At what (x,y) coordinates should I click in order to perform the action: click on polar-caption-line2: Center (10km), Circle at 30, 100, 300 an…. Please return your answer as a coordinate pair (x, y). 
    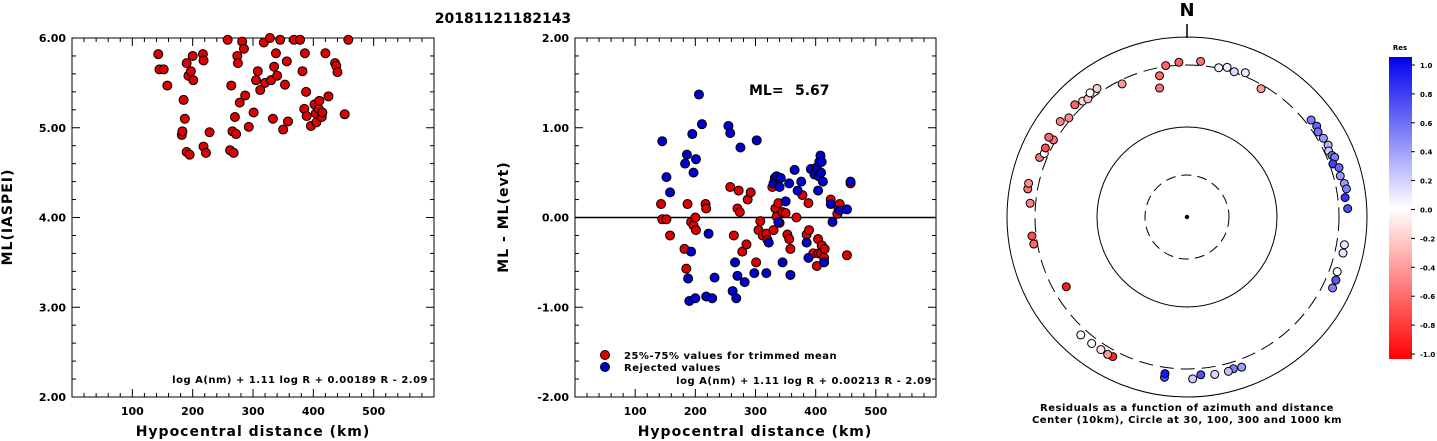
    Looking at the image, I should click on (1187, 420).